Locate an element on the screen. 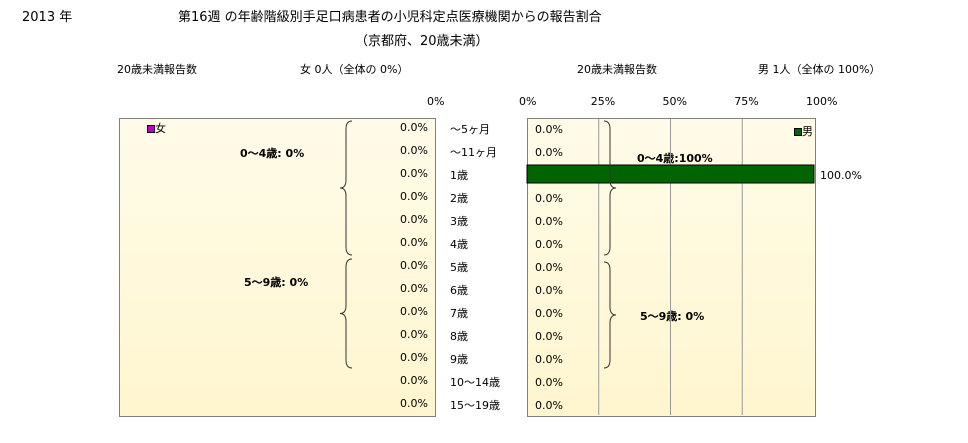  age-category-label: 7歳 is located at coordinates (459, 313).